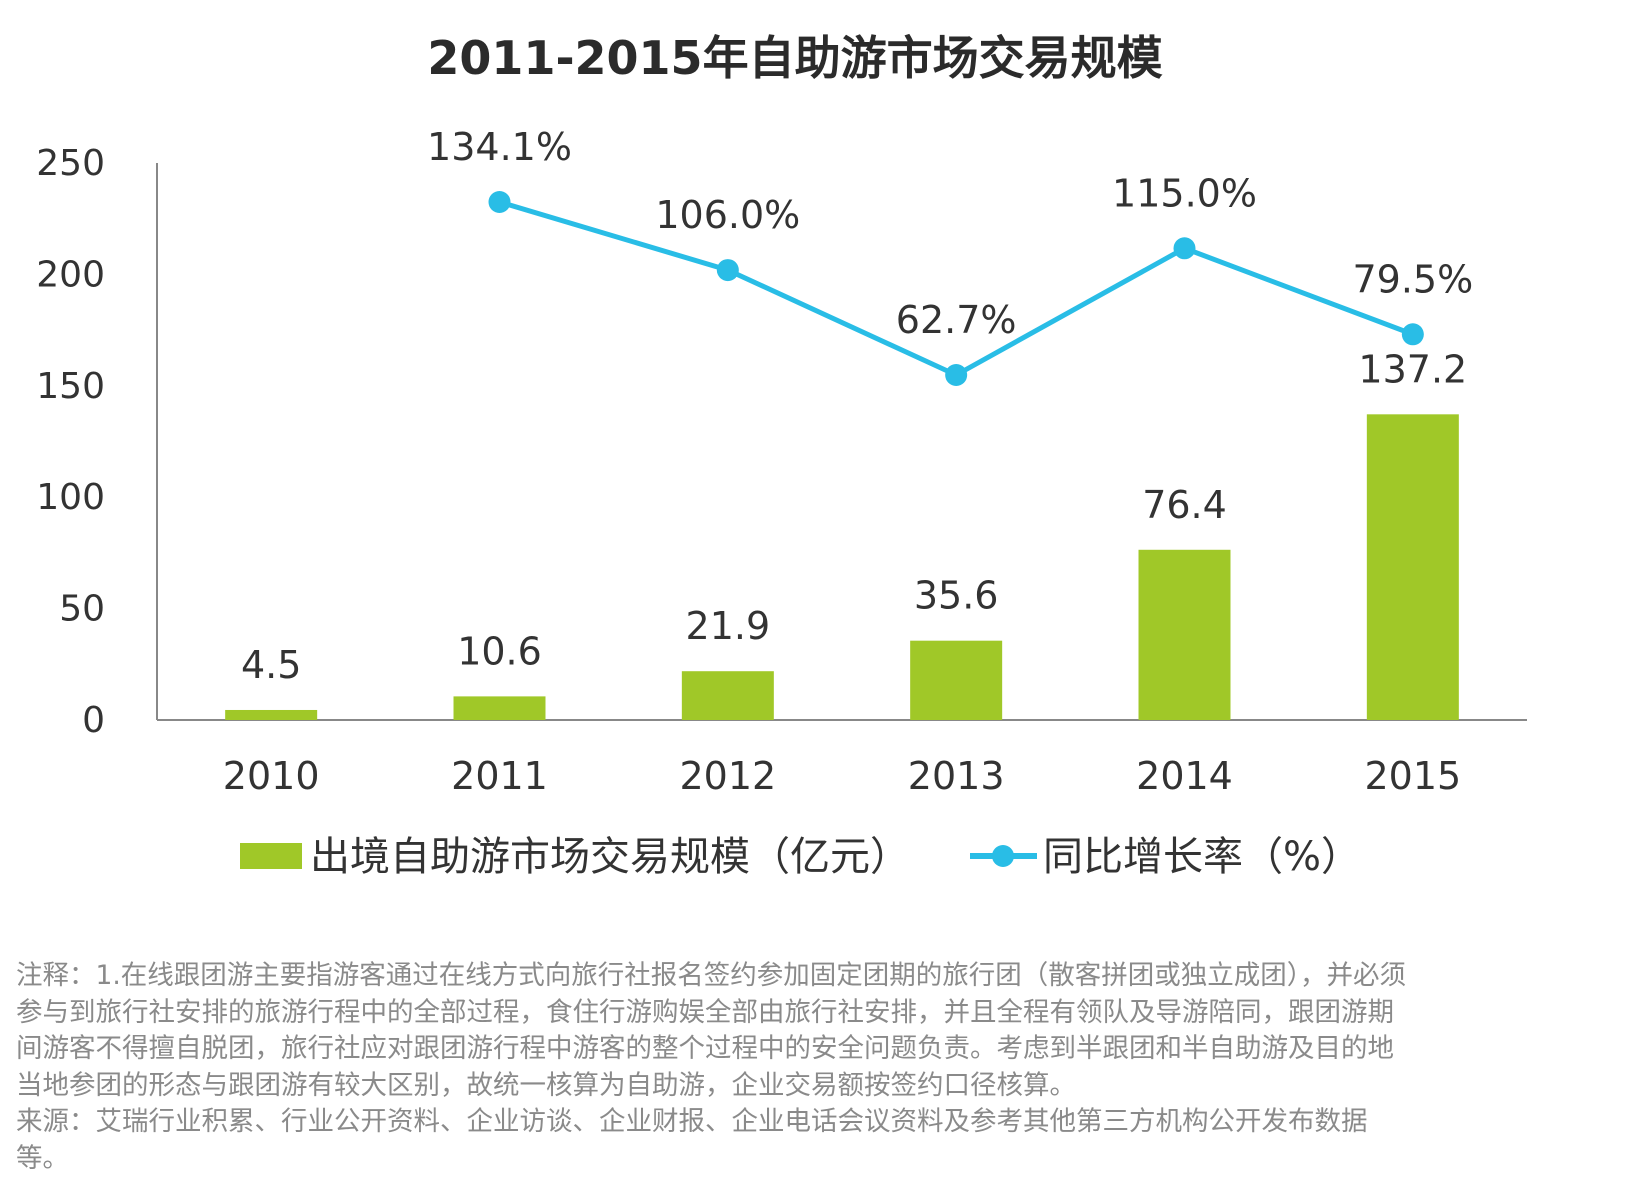  I want to click on growth-line-path, so click(956, 288).